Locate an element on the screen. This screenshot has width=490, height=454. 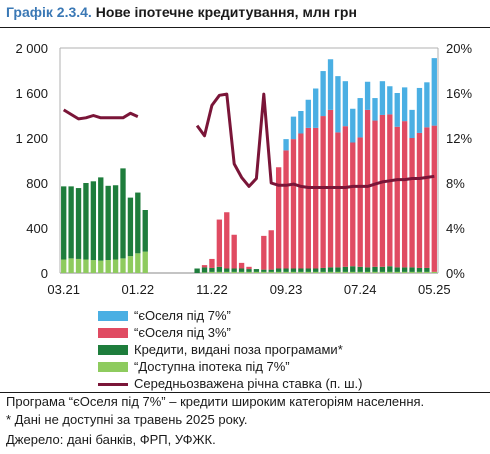
y-tick-right: 20% is located at coordinates (459, 48).